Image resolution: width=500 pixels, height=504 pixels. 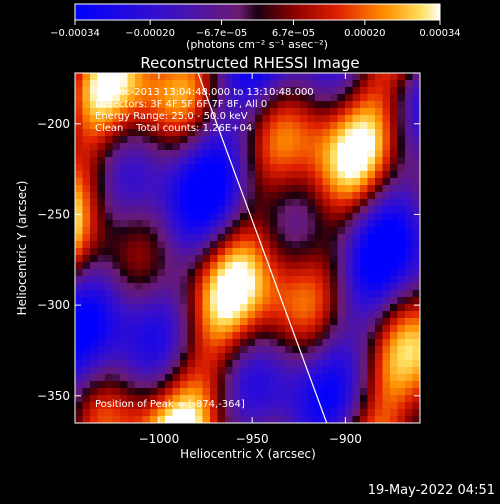 What do you see at coordinates (159, 439) in the screenshot?
I see `x-tick-label: −1000` at bounding box center [159, 439].